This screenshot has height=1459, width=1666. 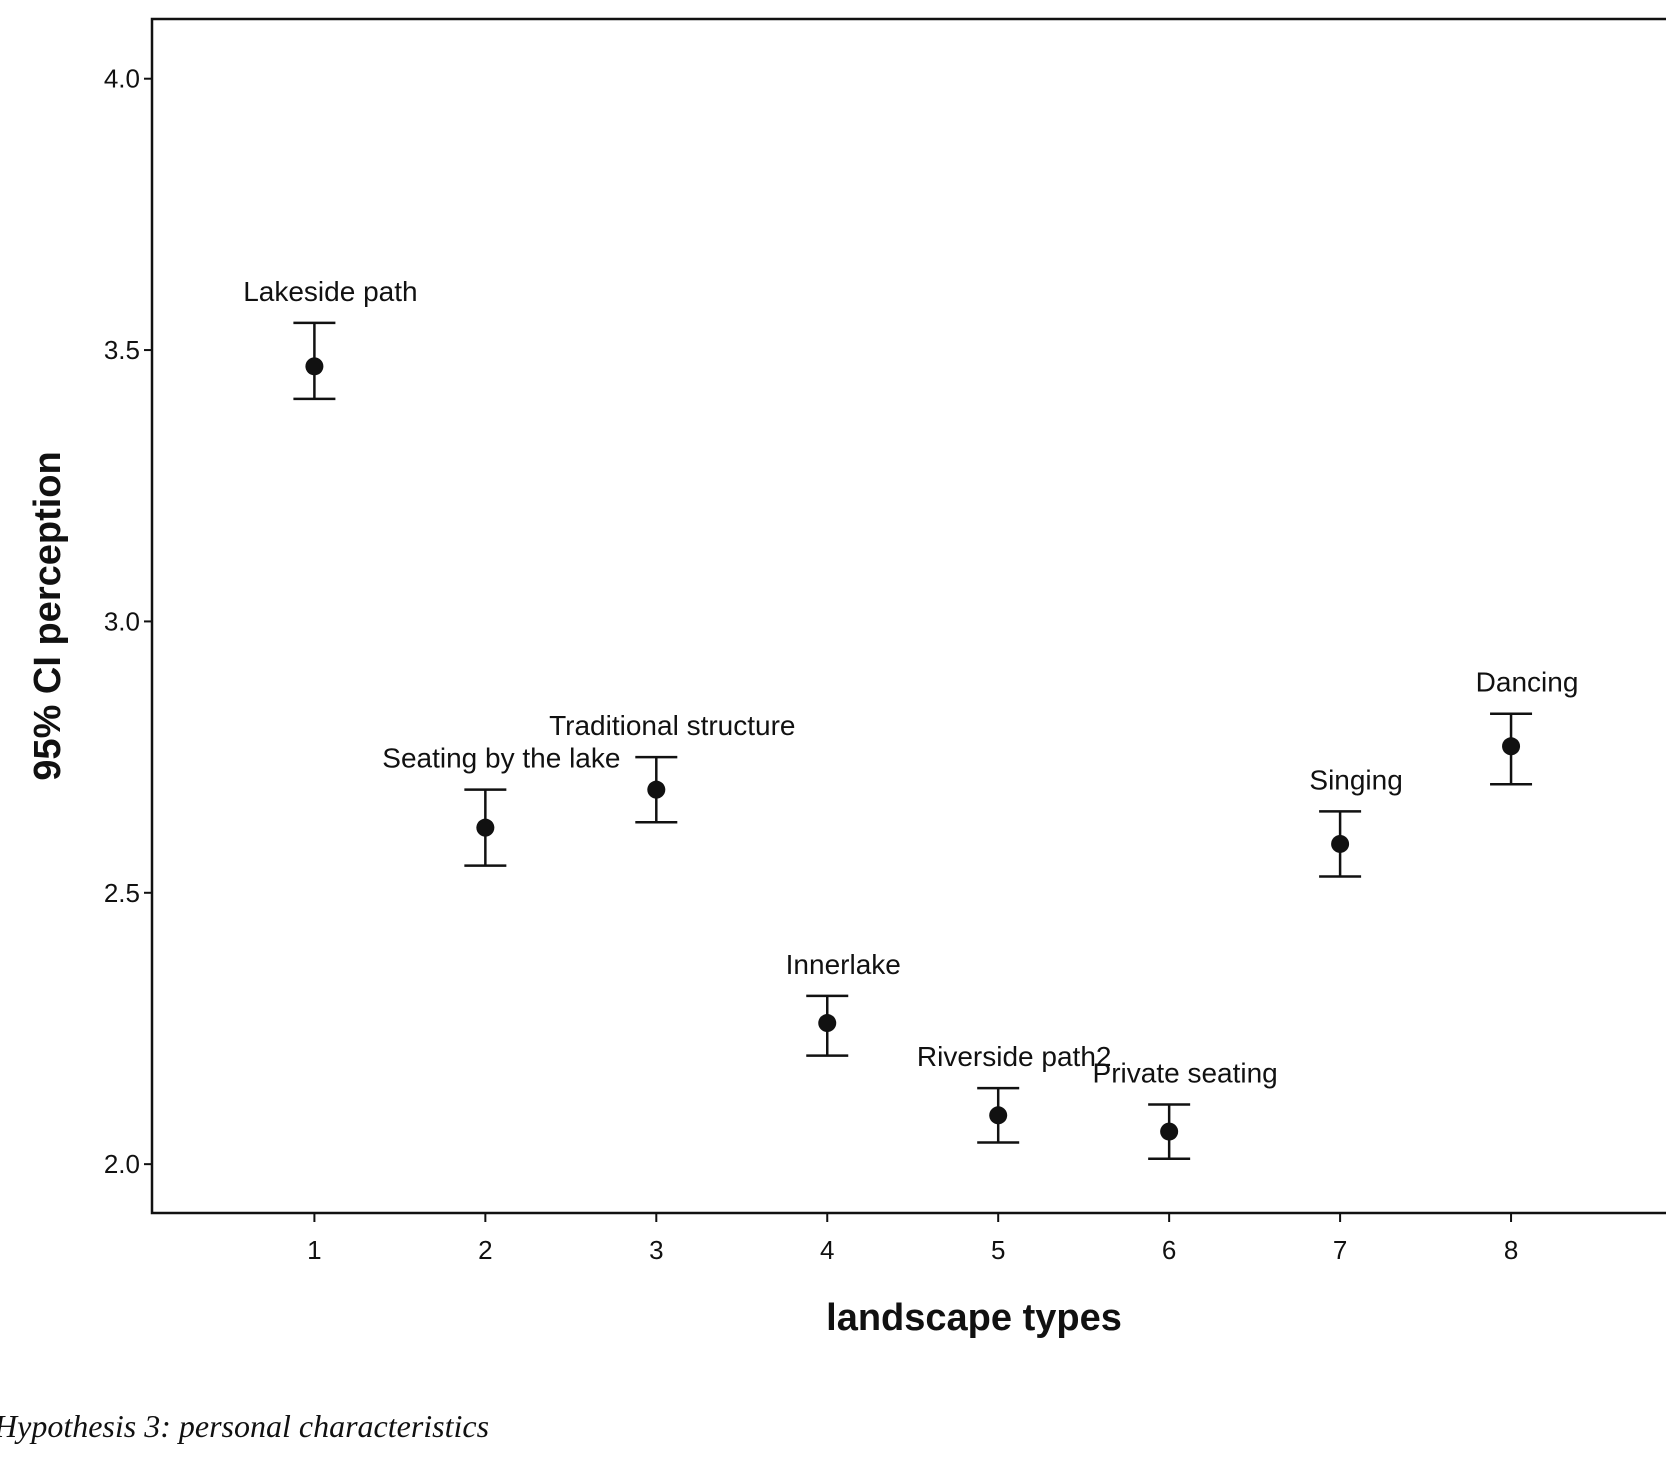 What do you see at coordinates (330, 291) in the screenshot?
I see `point-label: Lakeside path` at bounding box center [330, 291].